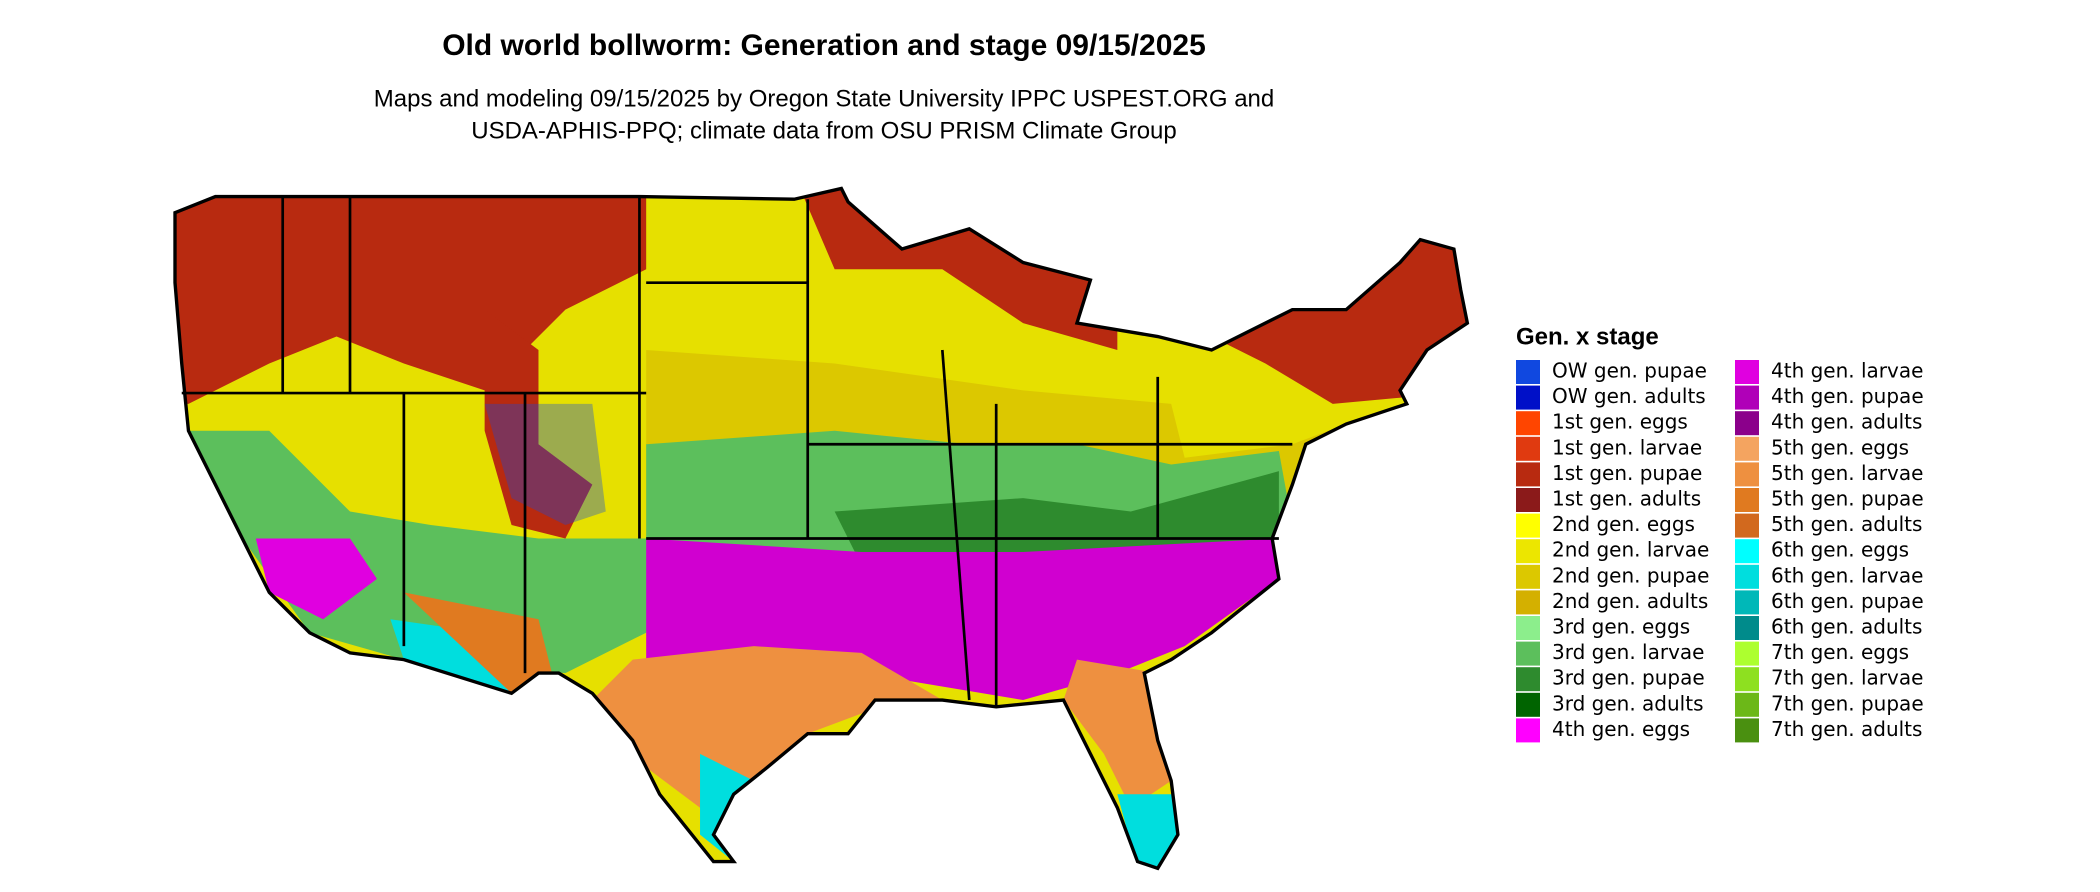  Describe the element at coordinates (1630, 575) in the screenshot. I see `legend-label: 2nd gen. pupae` at that location.